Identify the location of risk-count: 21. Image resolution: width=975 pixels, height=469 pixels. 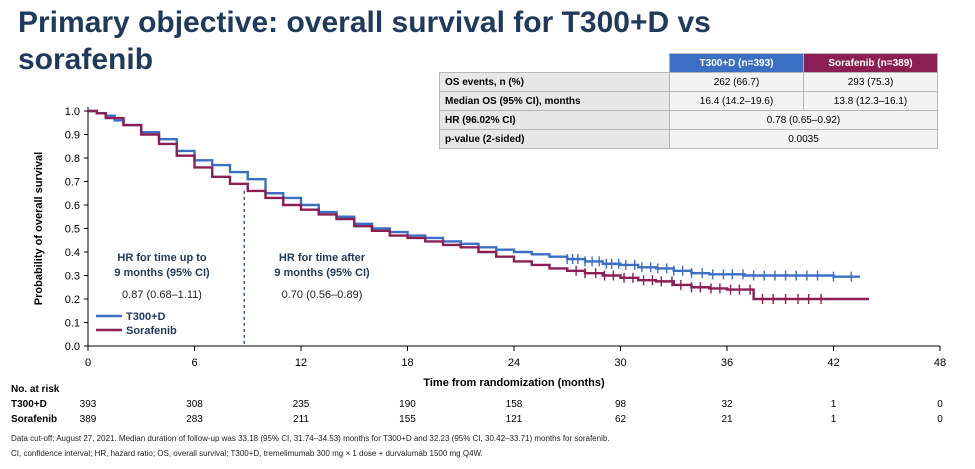
(727, 419).